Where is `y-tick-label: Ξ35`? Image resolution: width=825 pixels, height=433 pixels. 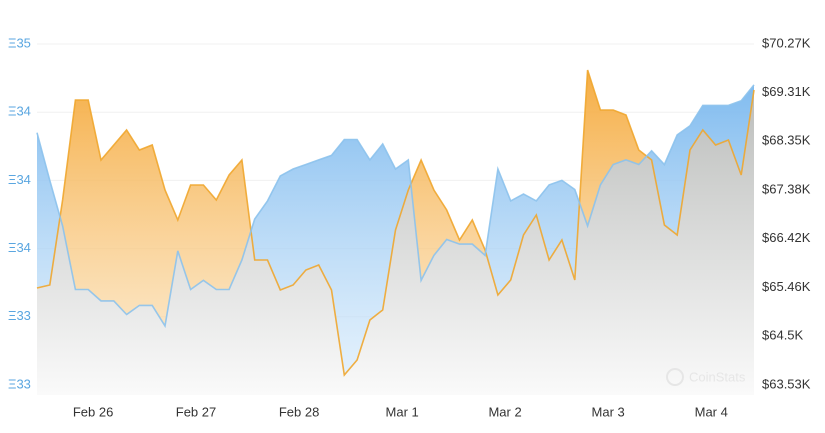
y-tick-label: Ξ35 is located at coordinates (19, 42).